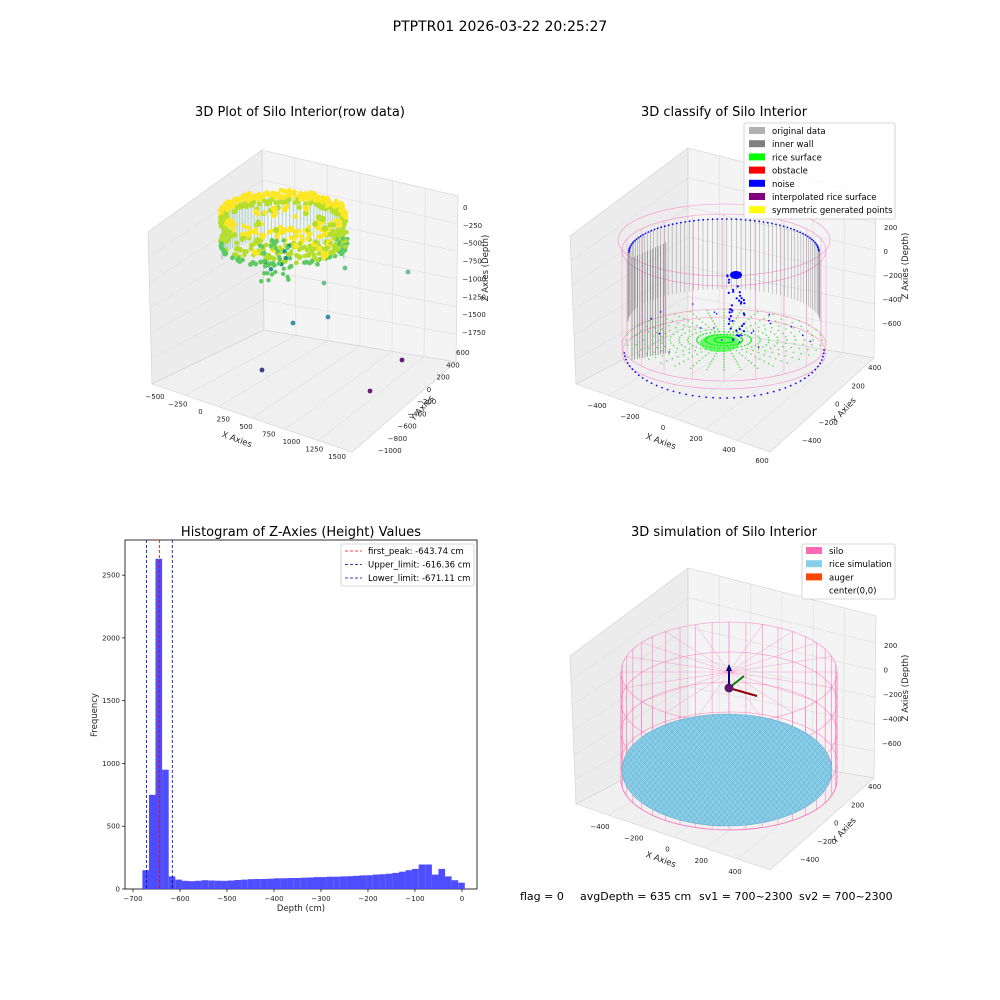  Describe the element at coordinates (685, 657) in the screenshot. I see `roof-spoke` at that location.